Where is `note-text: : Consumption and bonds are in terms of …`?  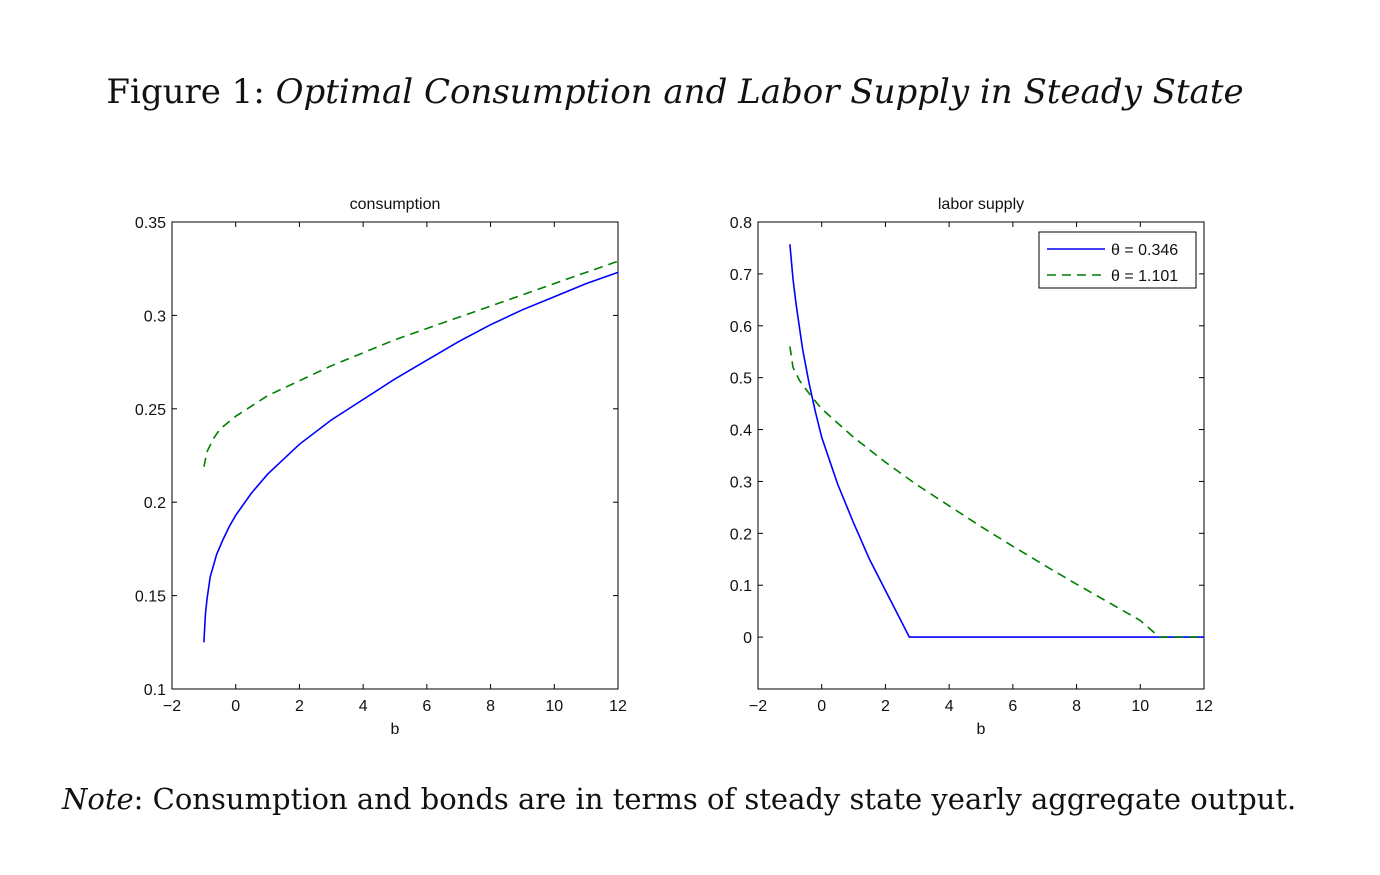 note-text: : Consumption and bonds are in terms of … is located at coordinates (715, 799).